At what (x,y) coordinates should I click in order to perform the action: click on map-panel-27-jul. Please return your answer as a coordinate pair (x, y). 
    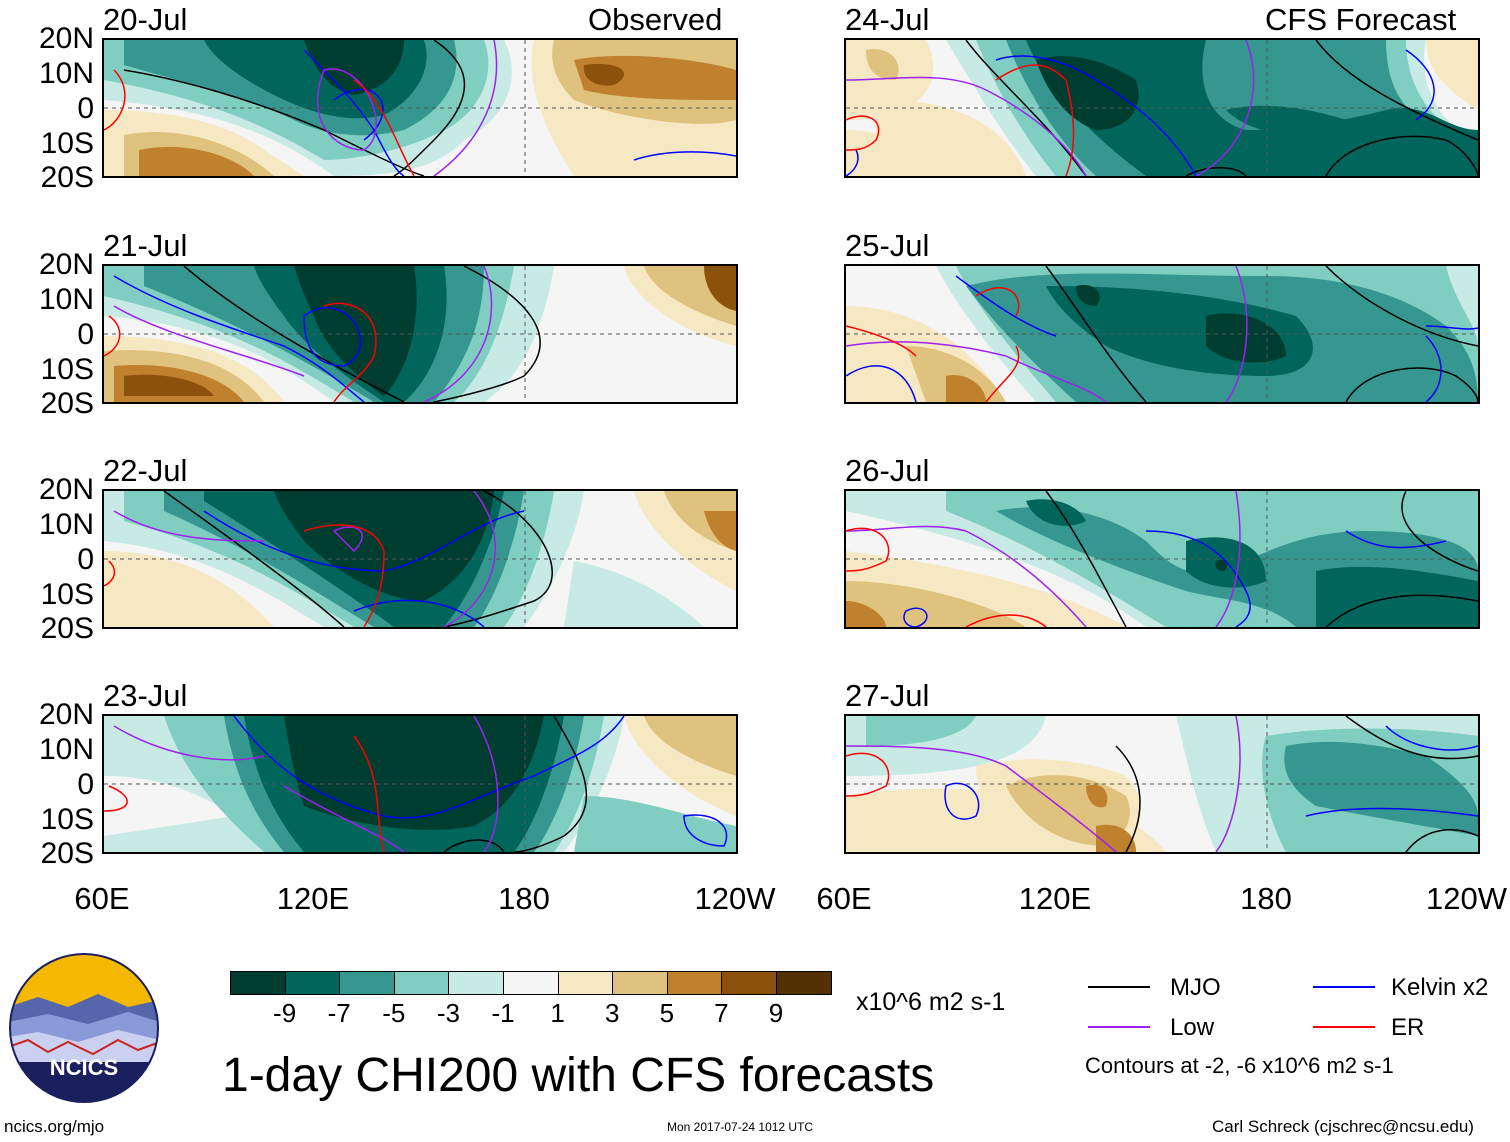
    Looking at the image, I should click on (1162, 784).